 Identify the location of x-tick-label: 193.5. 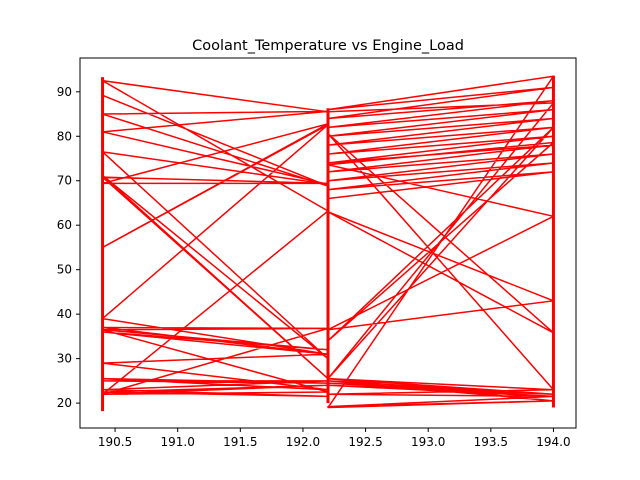
(491, 442).